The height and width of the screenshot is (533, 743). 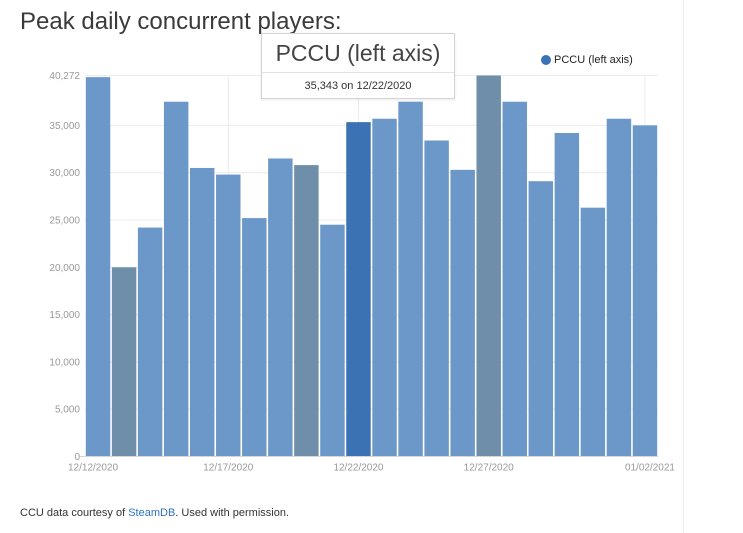 What do you see at coordinates (93, 468) in the screenshot?
I see `x-tick-label: 12/12/2020` at bounding box center [93, 468].